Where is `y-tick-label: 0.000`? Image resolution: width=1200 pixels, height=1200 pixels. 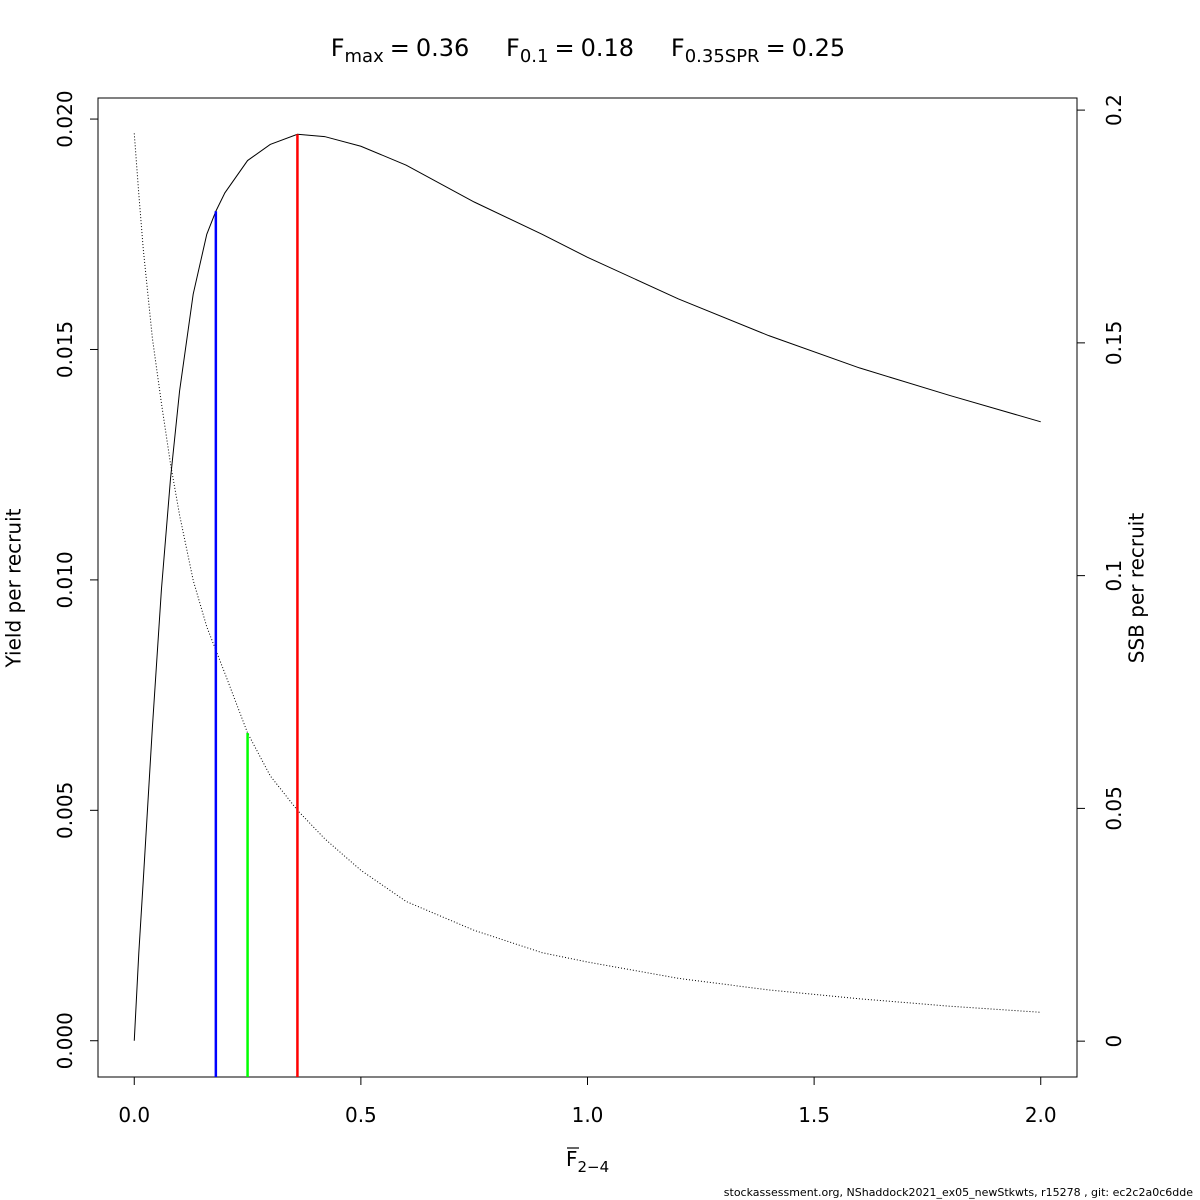 y-tick-label: 0.000 is located at coordinates (65, 1040).